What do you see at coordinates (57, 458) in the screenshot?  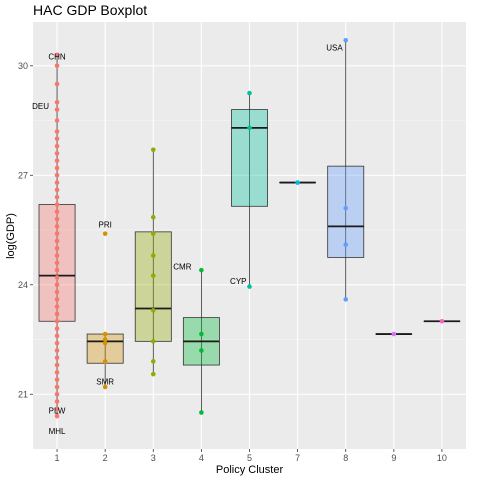 I see `x-tick-label: 1` at bounding box center [57, 458].